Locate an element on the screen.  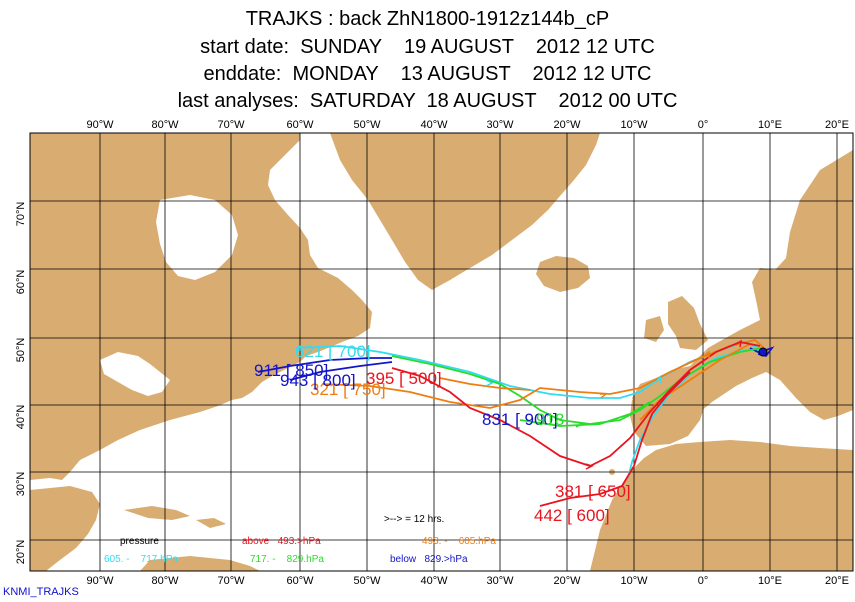
iberia is located at coordinates (668, 420).